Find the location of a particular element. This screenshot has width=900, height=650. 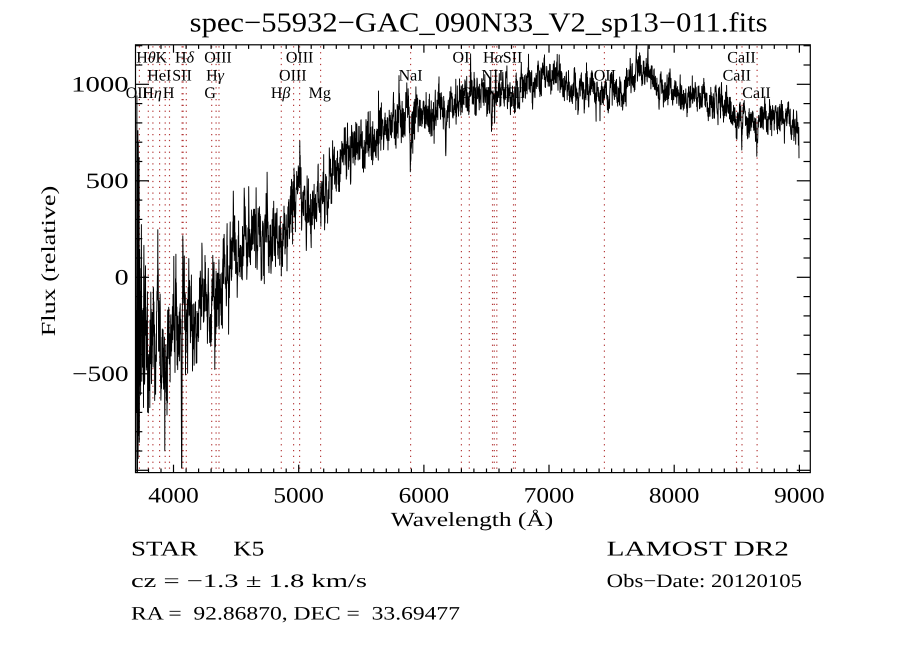

svg-text: 500 is located at coordinates (107, 180).